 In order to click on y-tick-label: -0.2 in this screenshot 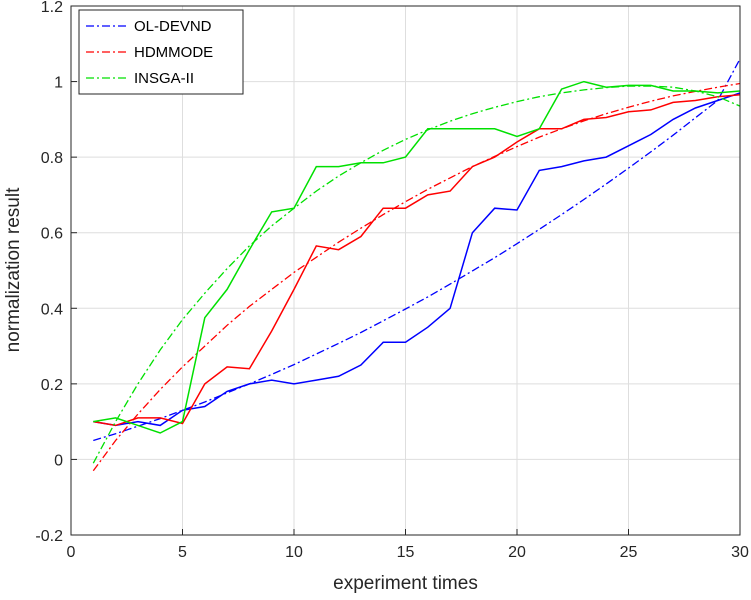, I will do `click(49, 536)`.